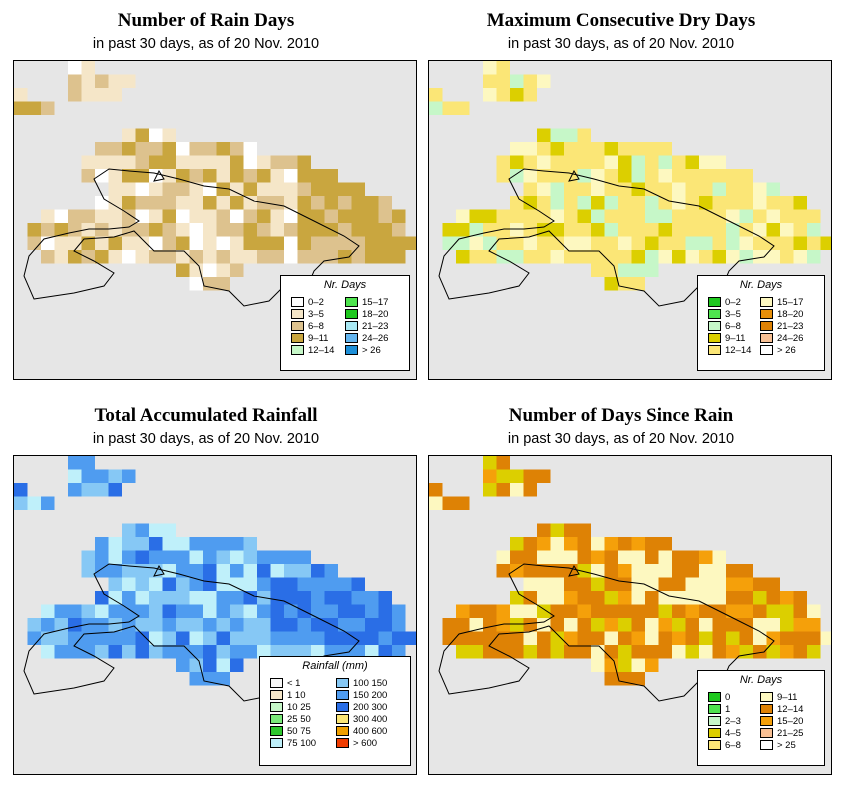  Describe the element at coordinates (366, 338) in the screenshot. I see `legend-item: 24–26` at that location.